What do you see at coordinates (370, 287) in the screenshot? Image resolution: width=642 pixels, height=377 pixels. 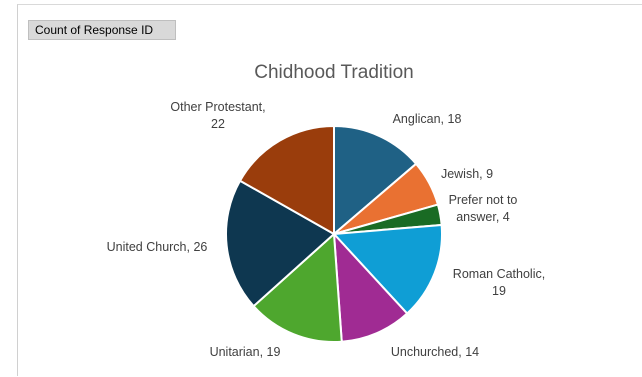 I see `pie-slice-unchurched` at bounding box center [370, 287].